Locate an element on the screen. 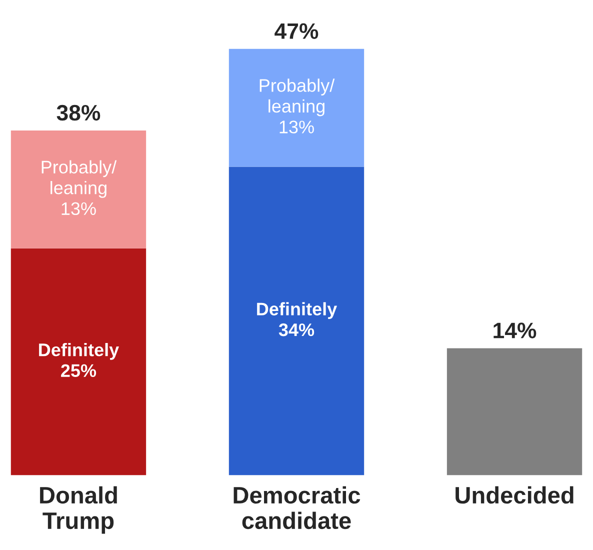  total-label: 14% is located at coordinates (515, 330).